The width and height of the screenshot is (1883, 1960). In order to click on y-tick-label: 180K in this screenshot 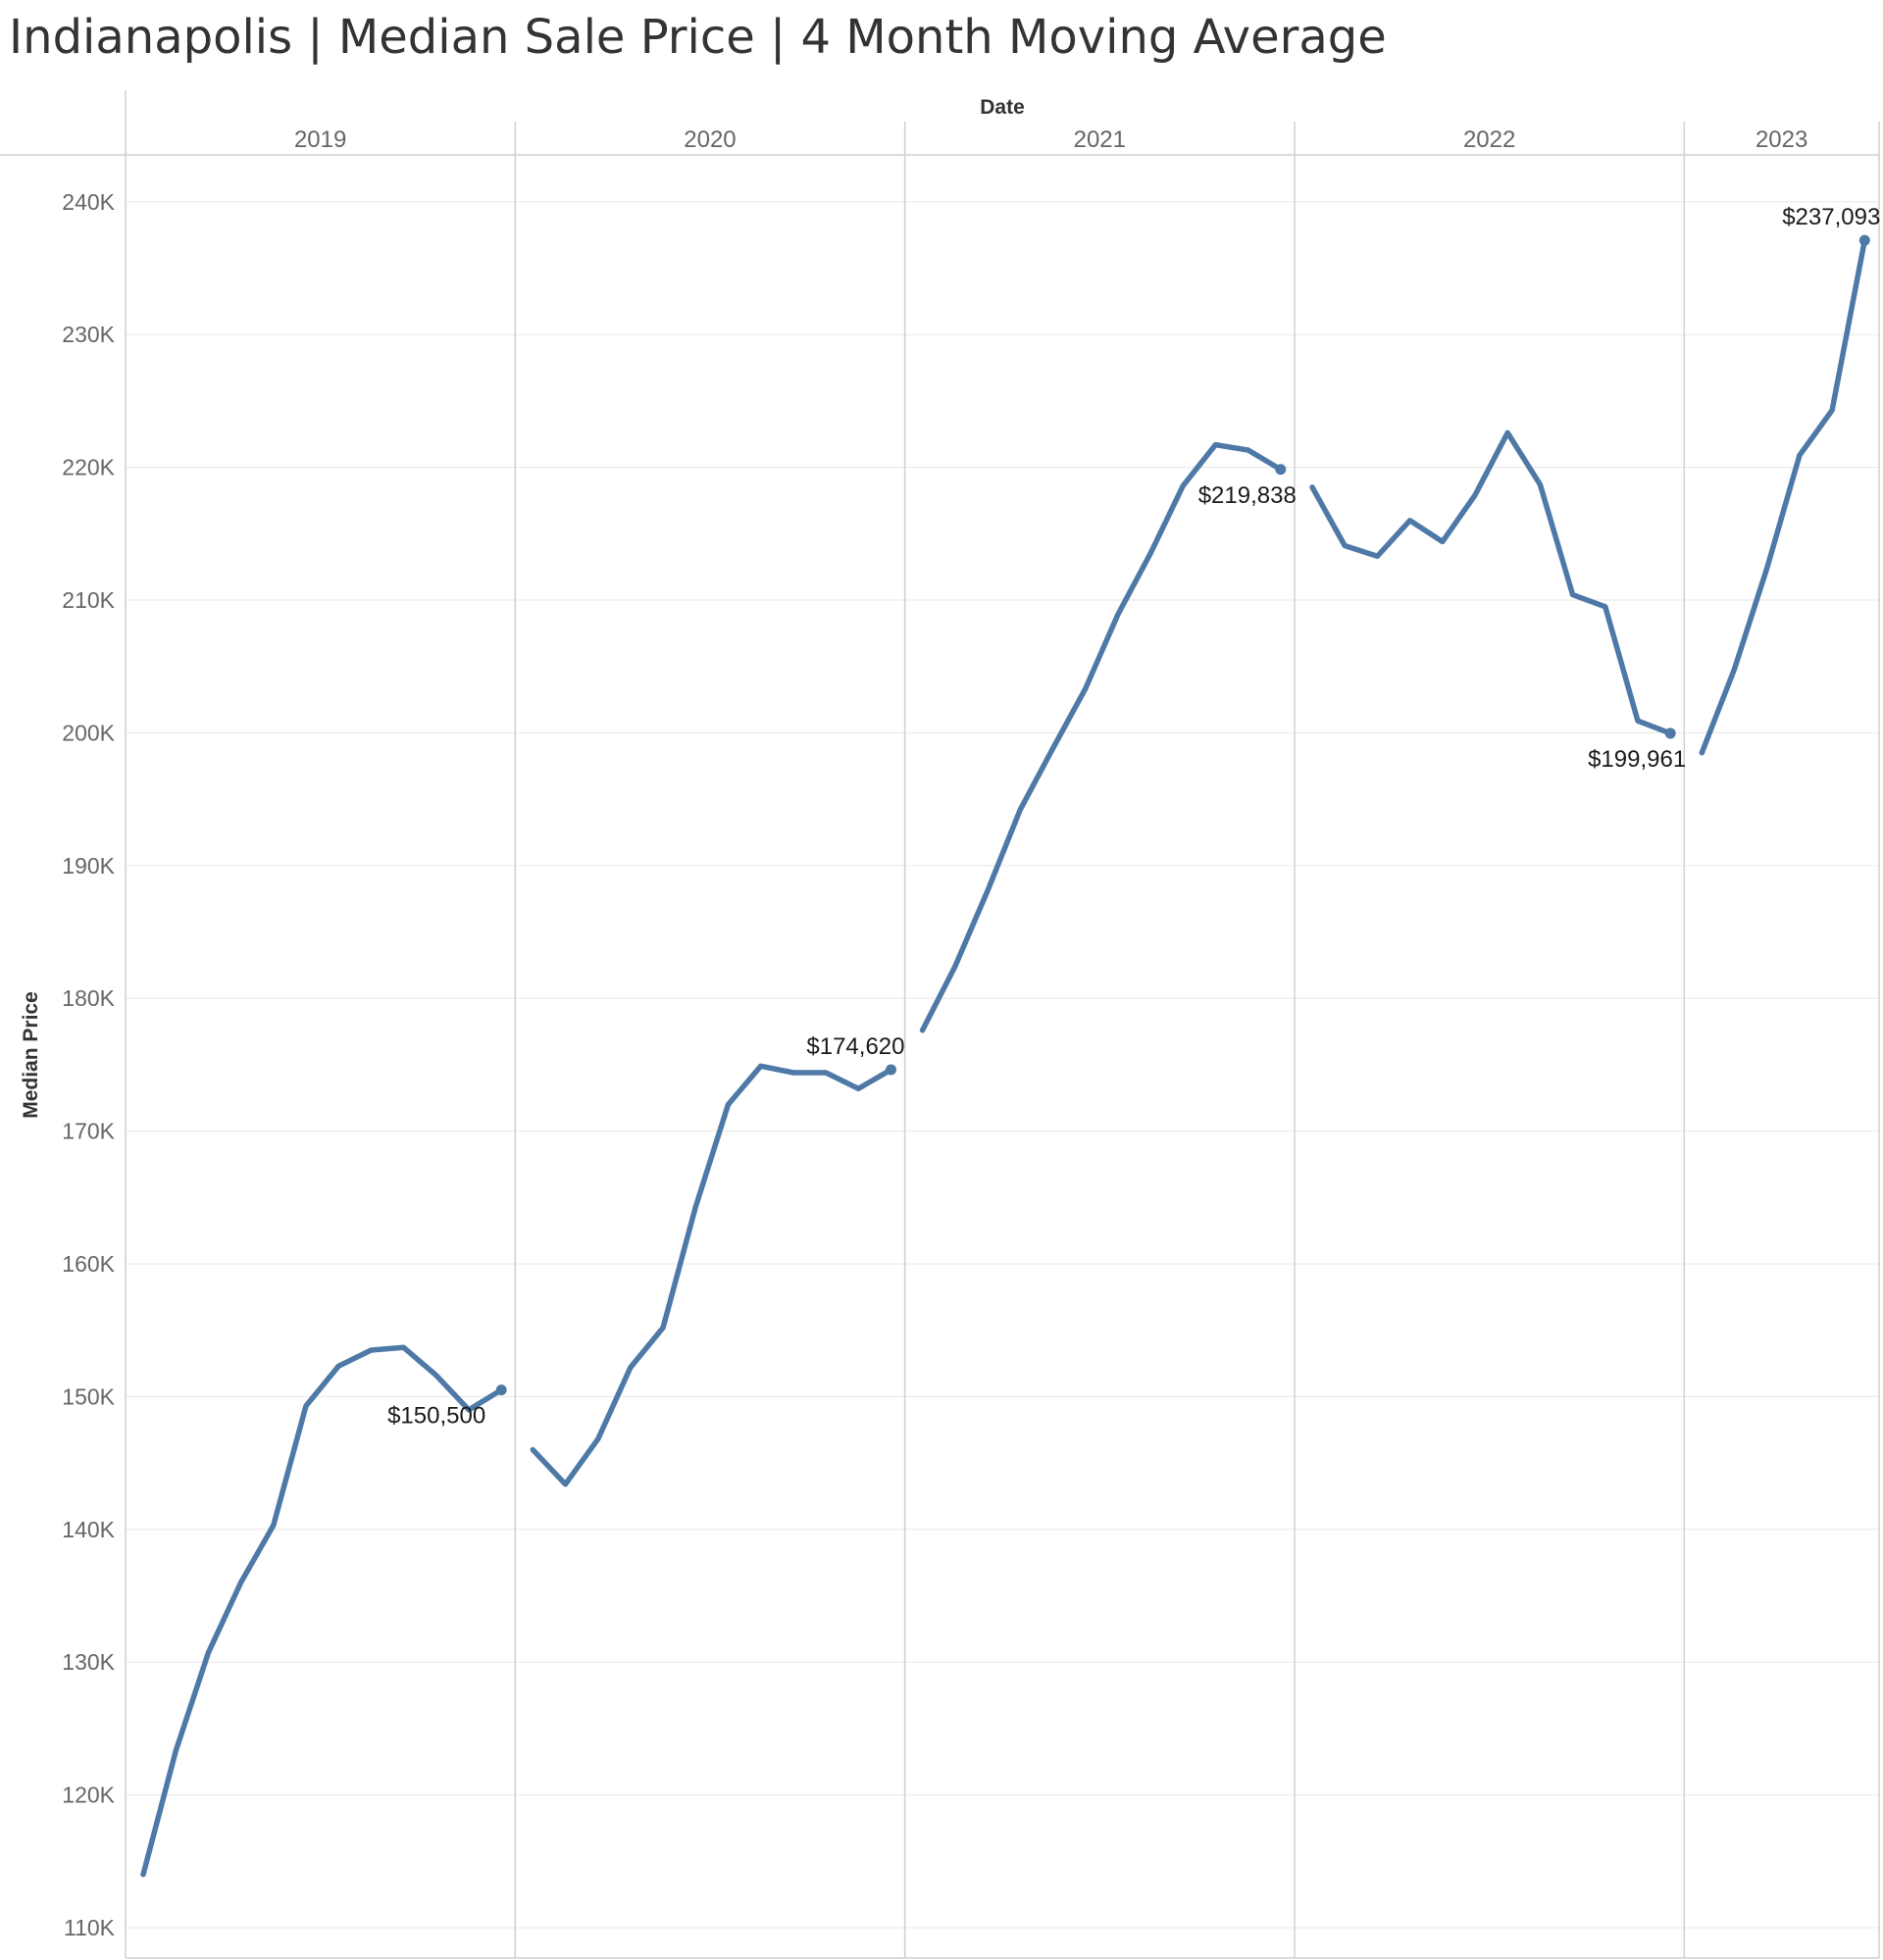, I will do `click(88, 998)`.